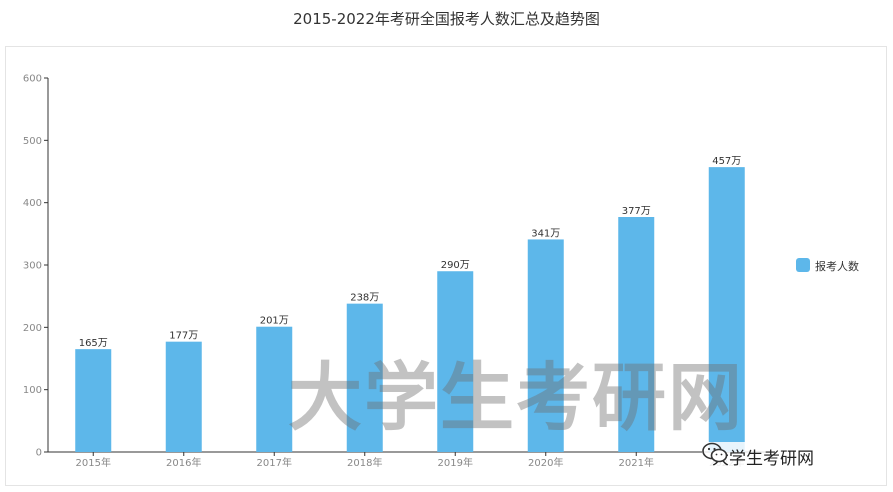  What do you see at coordinates (837, 266) in the screenshot?
I see `legend-label: 报考人数` at bounding box center [837, 266].